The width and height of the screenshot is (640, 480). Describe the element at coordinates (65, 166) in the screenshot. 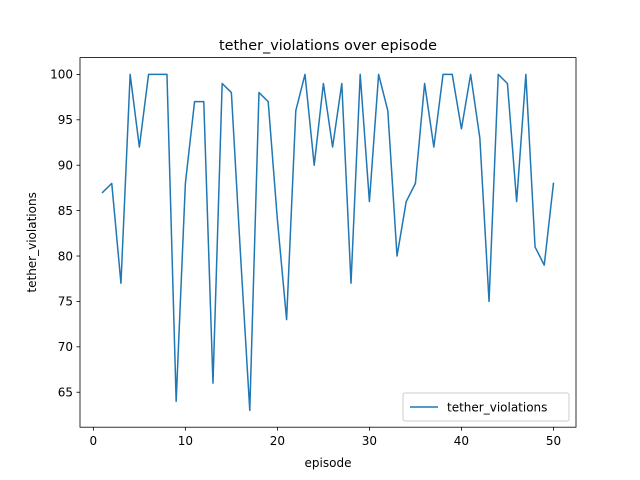

I see `y-tick-label: 90` at that location.